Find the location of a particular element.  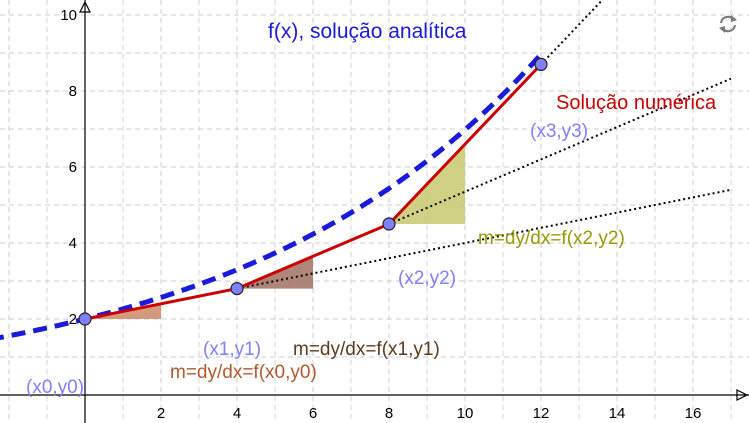

y-tick-label: 4 is located at coordinates (73, 243).